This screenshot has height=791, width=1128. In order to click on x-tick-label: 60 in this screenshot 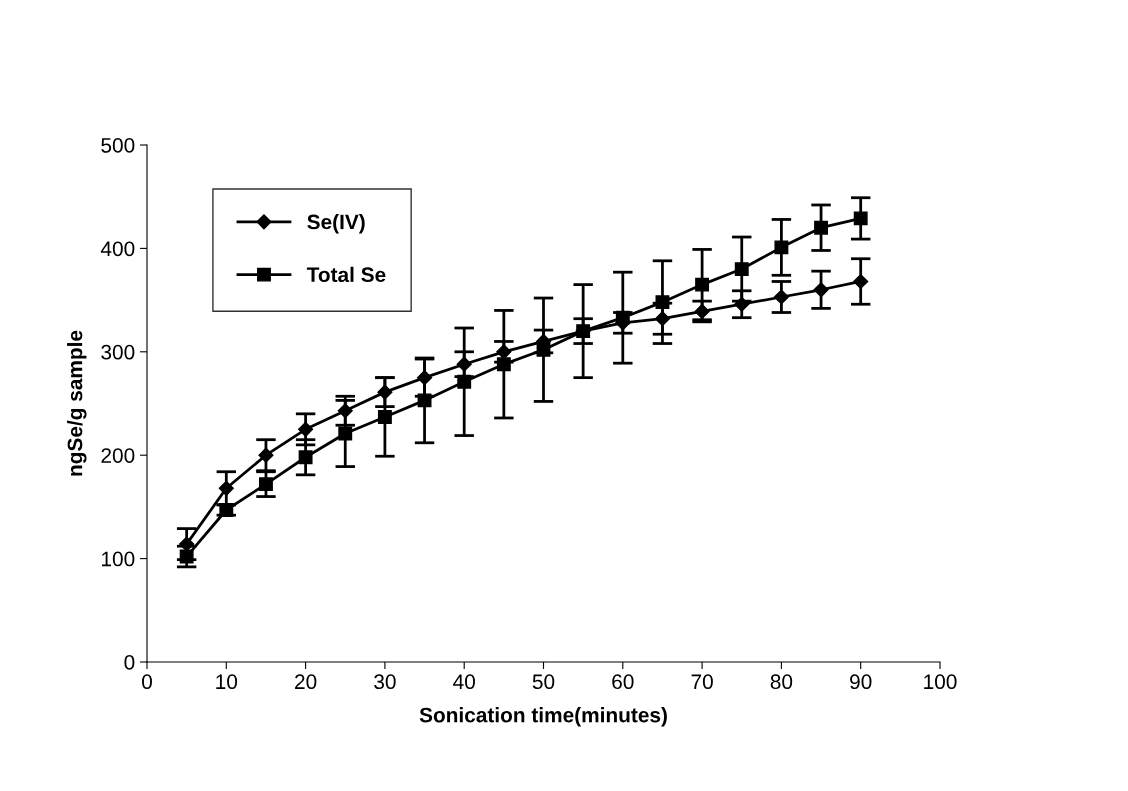, I will do `click(623, 682)`.